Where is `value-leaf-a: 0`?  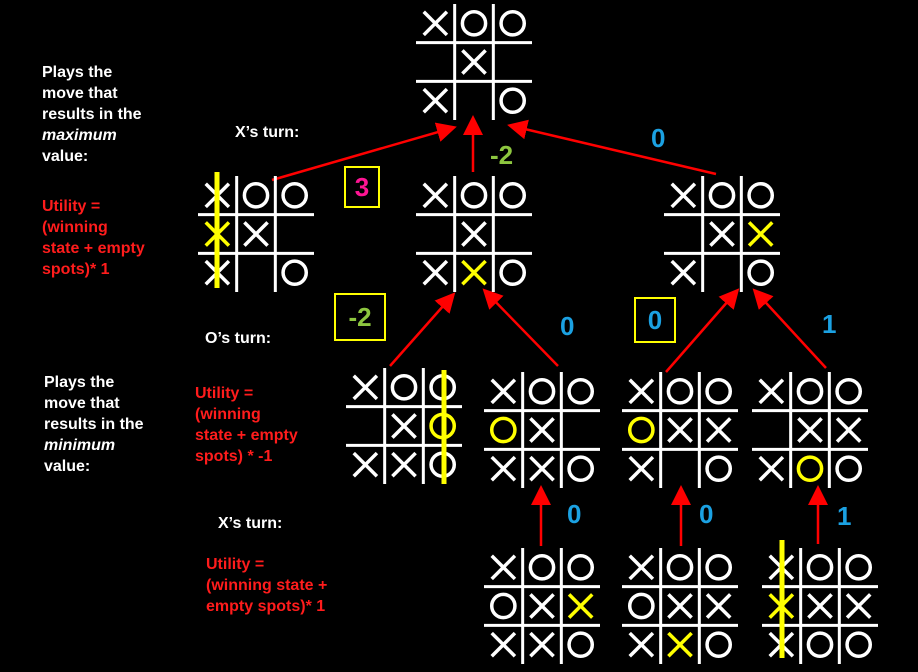
value-leaf-a: 0 is located at coordinates (574, 514).